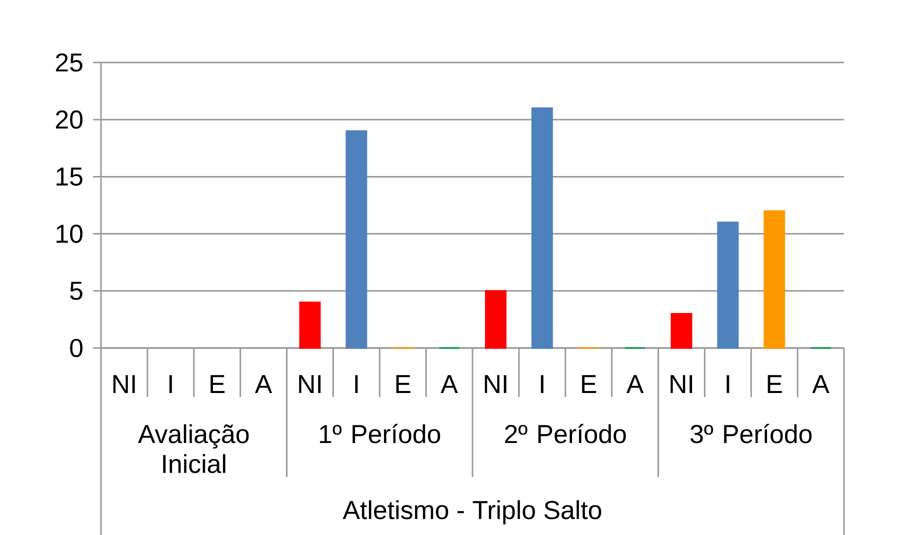 This screenshot has height=535, width=903. I want to click on text: Avaliação Inicial, so click(193, 449).